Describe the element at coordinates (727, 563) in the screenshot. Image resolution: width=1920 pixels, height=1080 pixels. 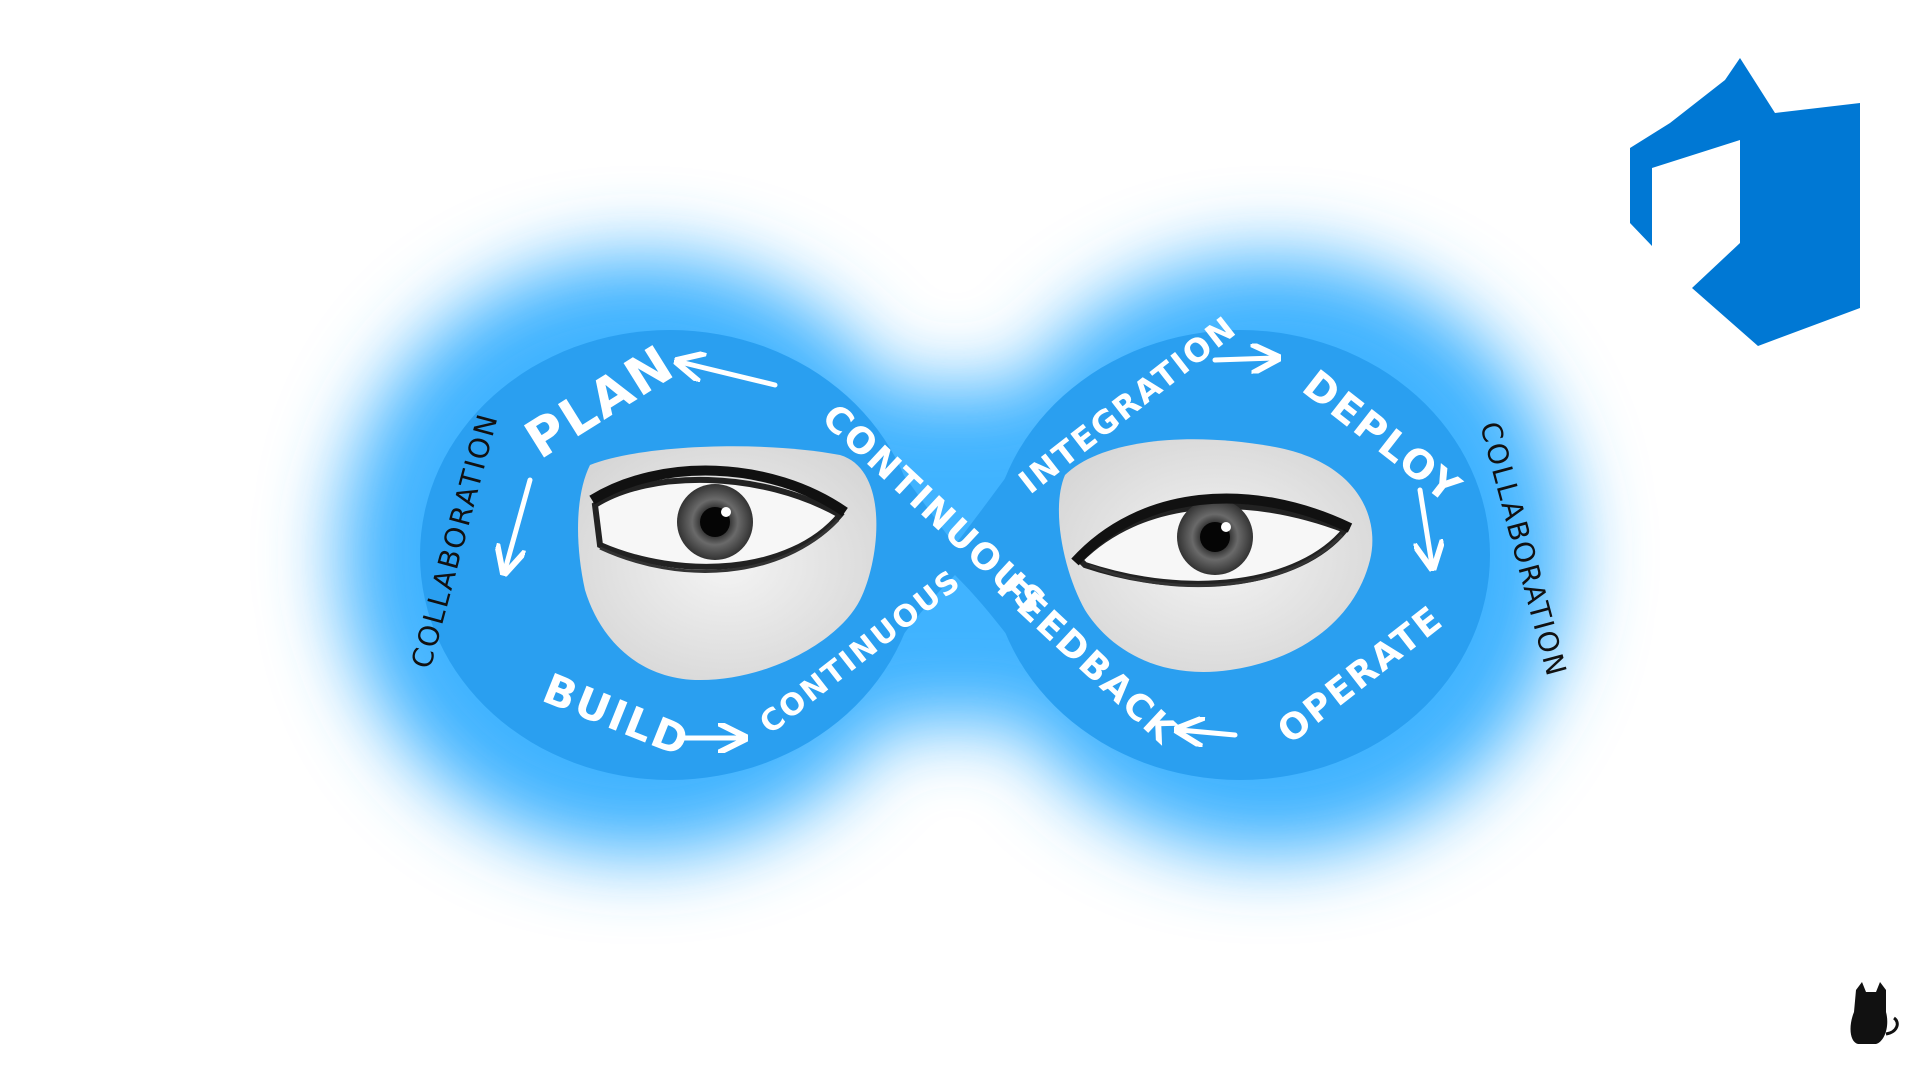
I see `left-eye` at that location.